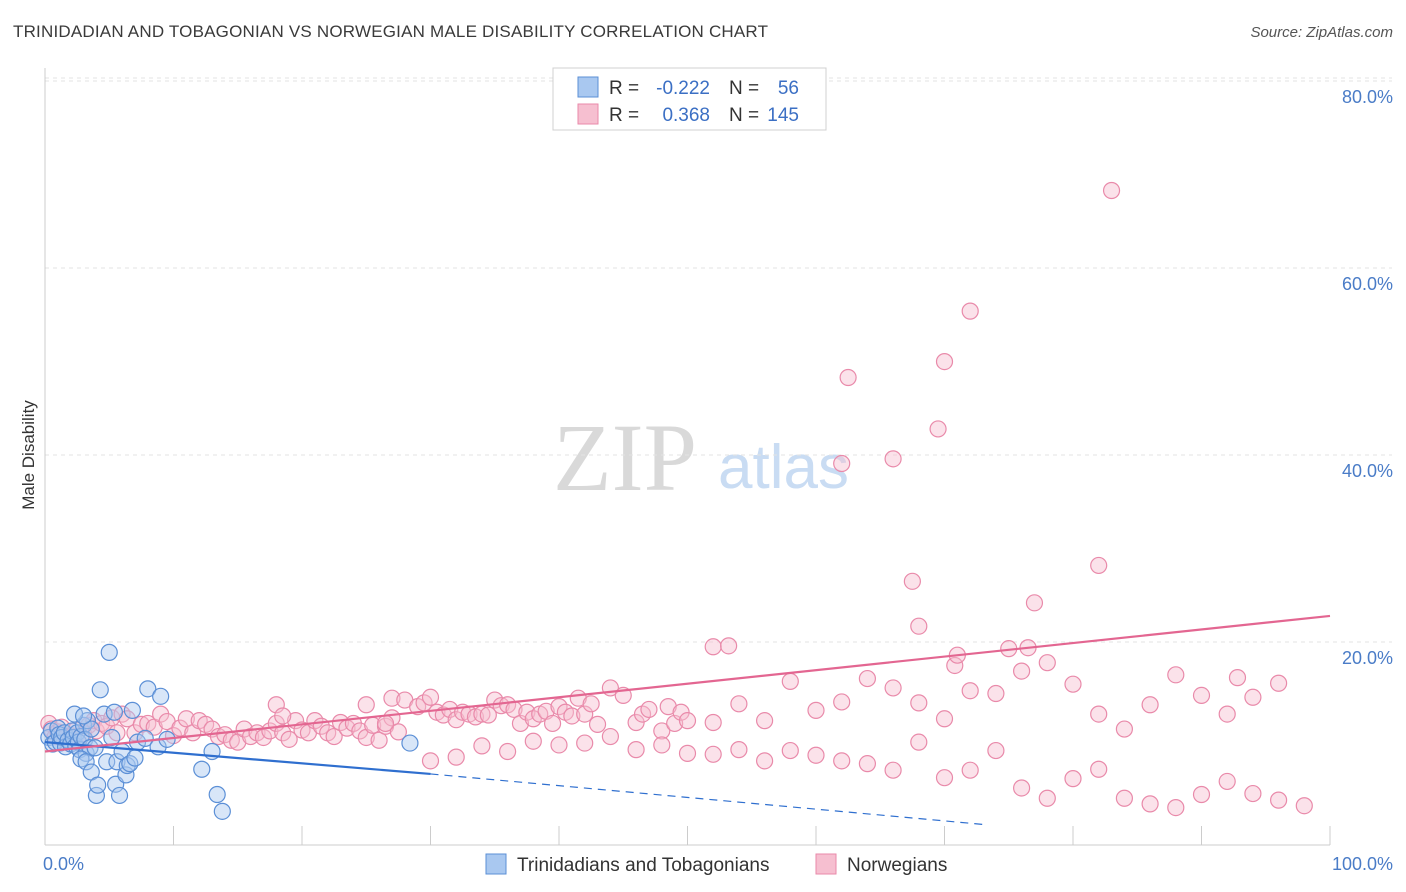 The width and height of the screenshot is (1406, 892). What do you see at coordinates (624, 88) in the screenshot?
I see `legend-blue-r-label: R =` at bounding box center [624, 88].